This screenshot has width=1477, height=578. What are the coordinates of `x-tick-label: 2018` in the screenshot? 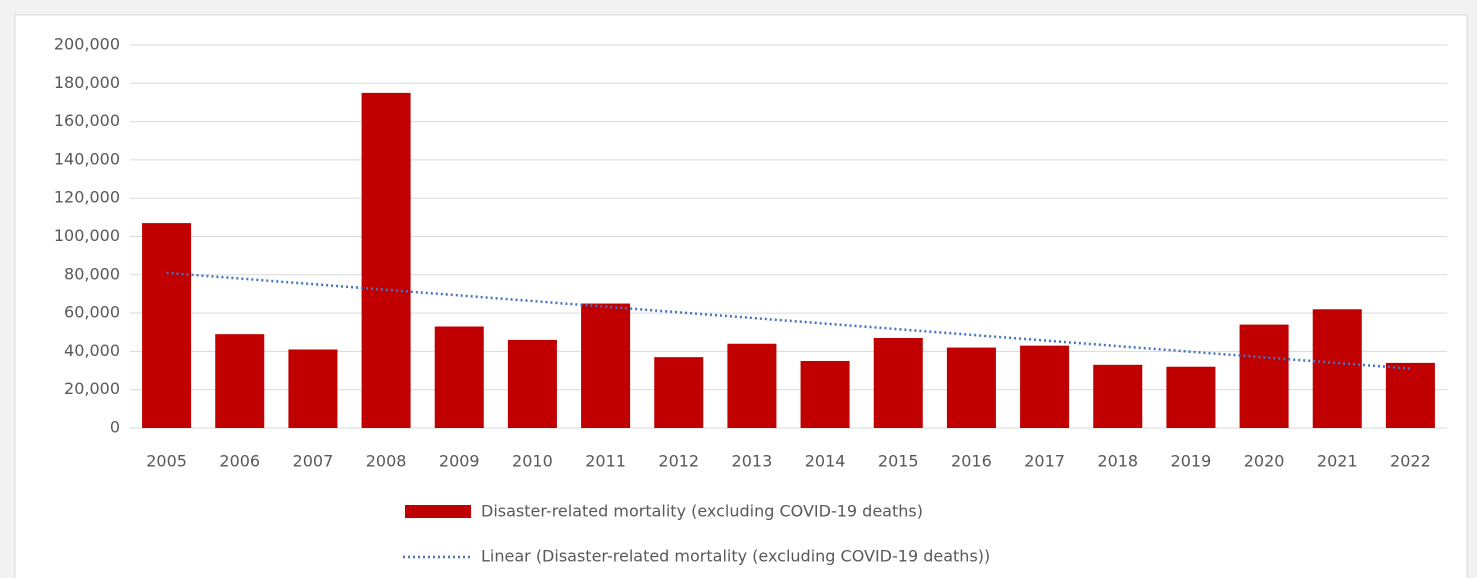 It's located at (1117, 461).